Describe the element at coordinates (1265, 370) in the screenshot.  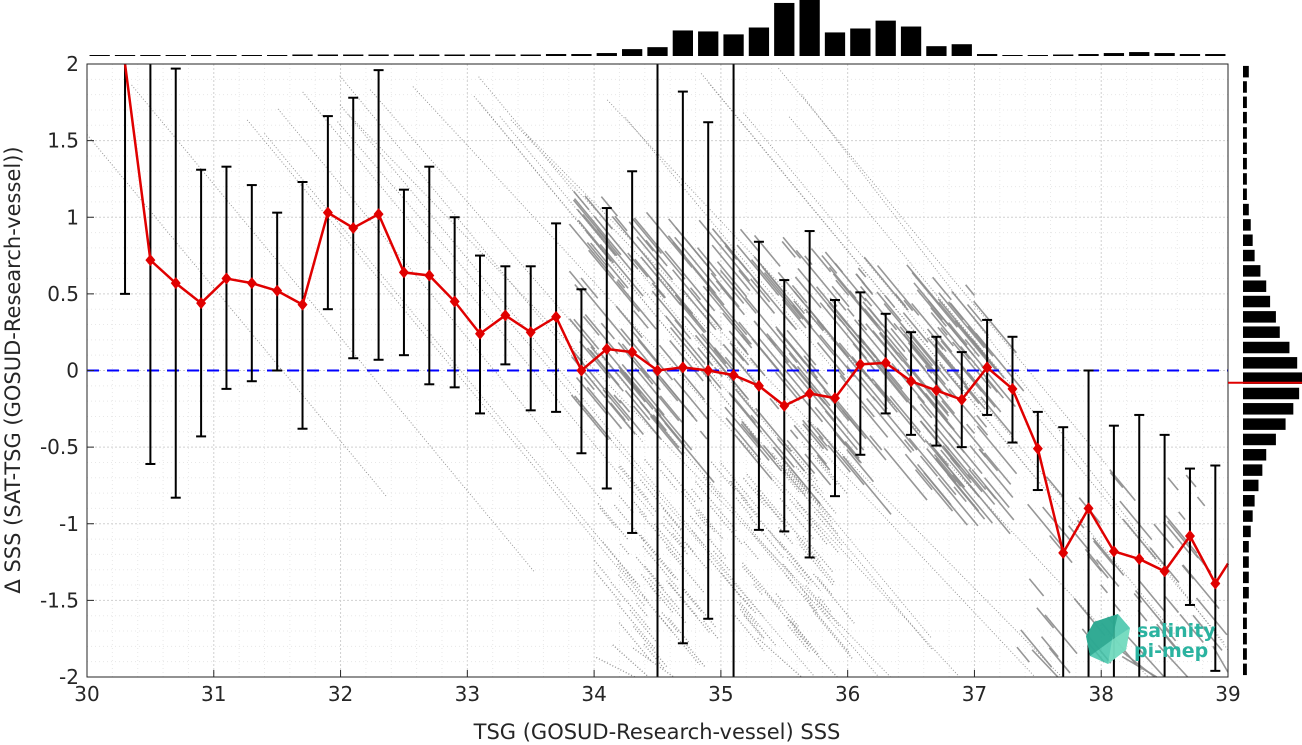
I see `y-histogram` at that location.